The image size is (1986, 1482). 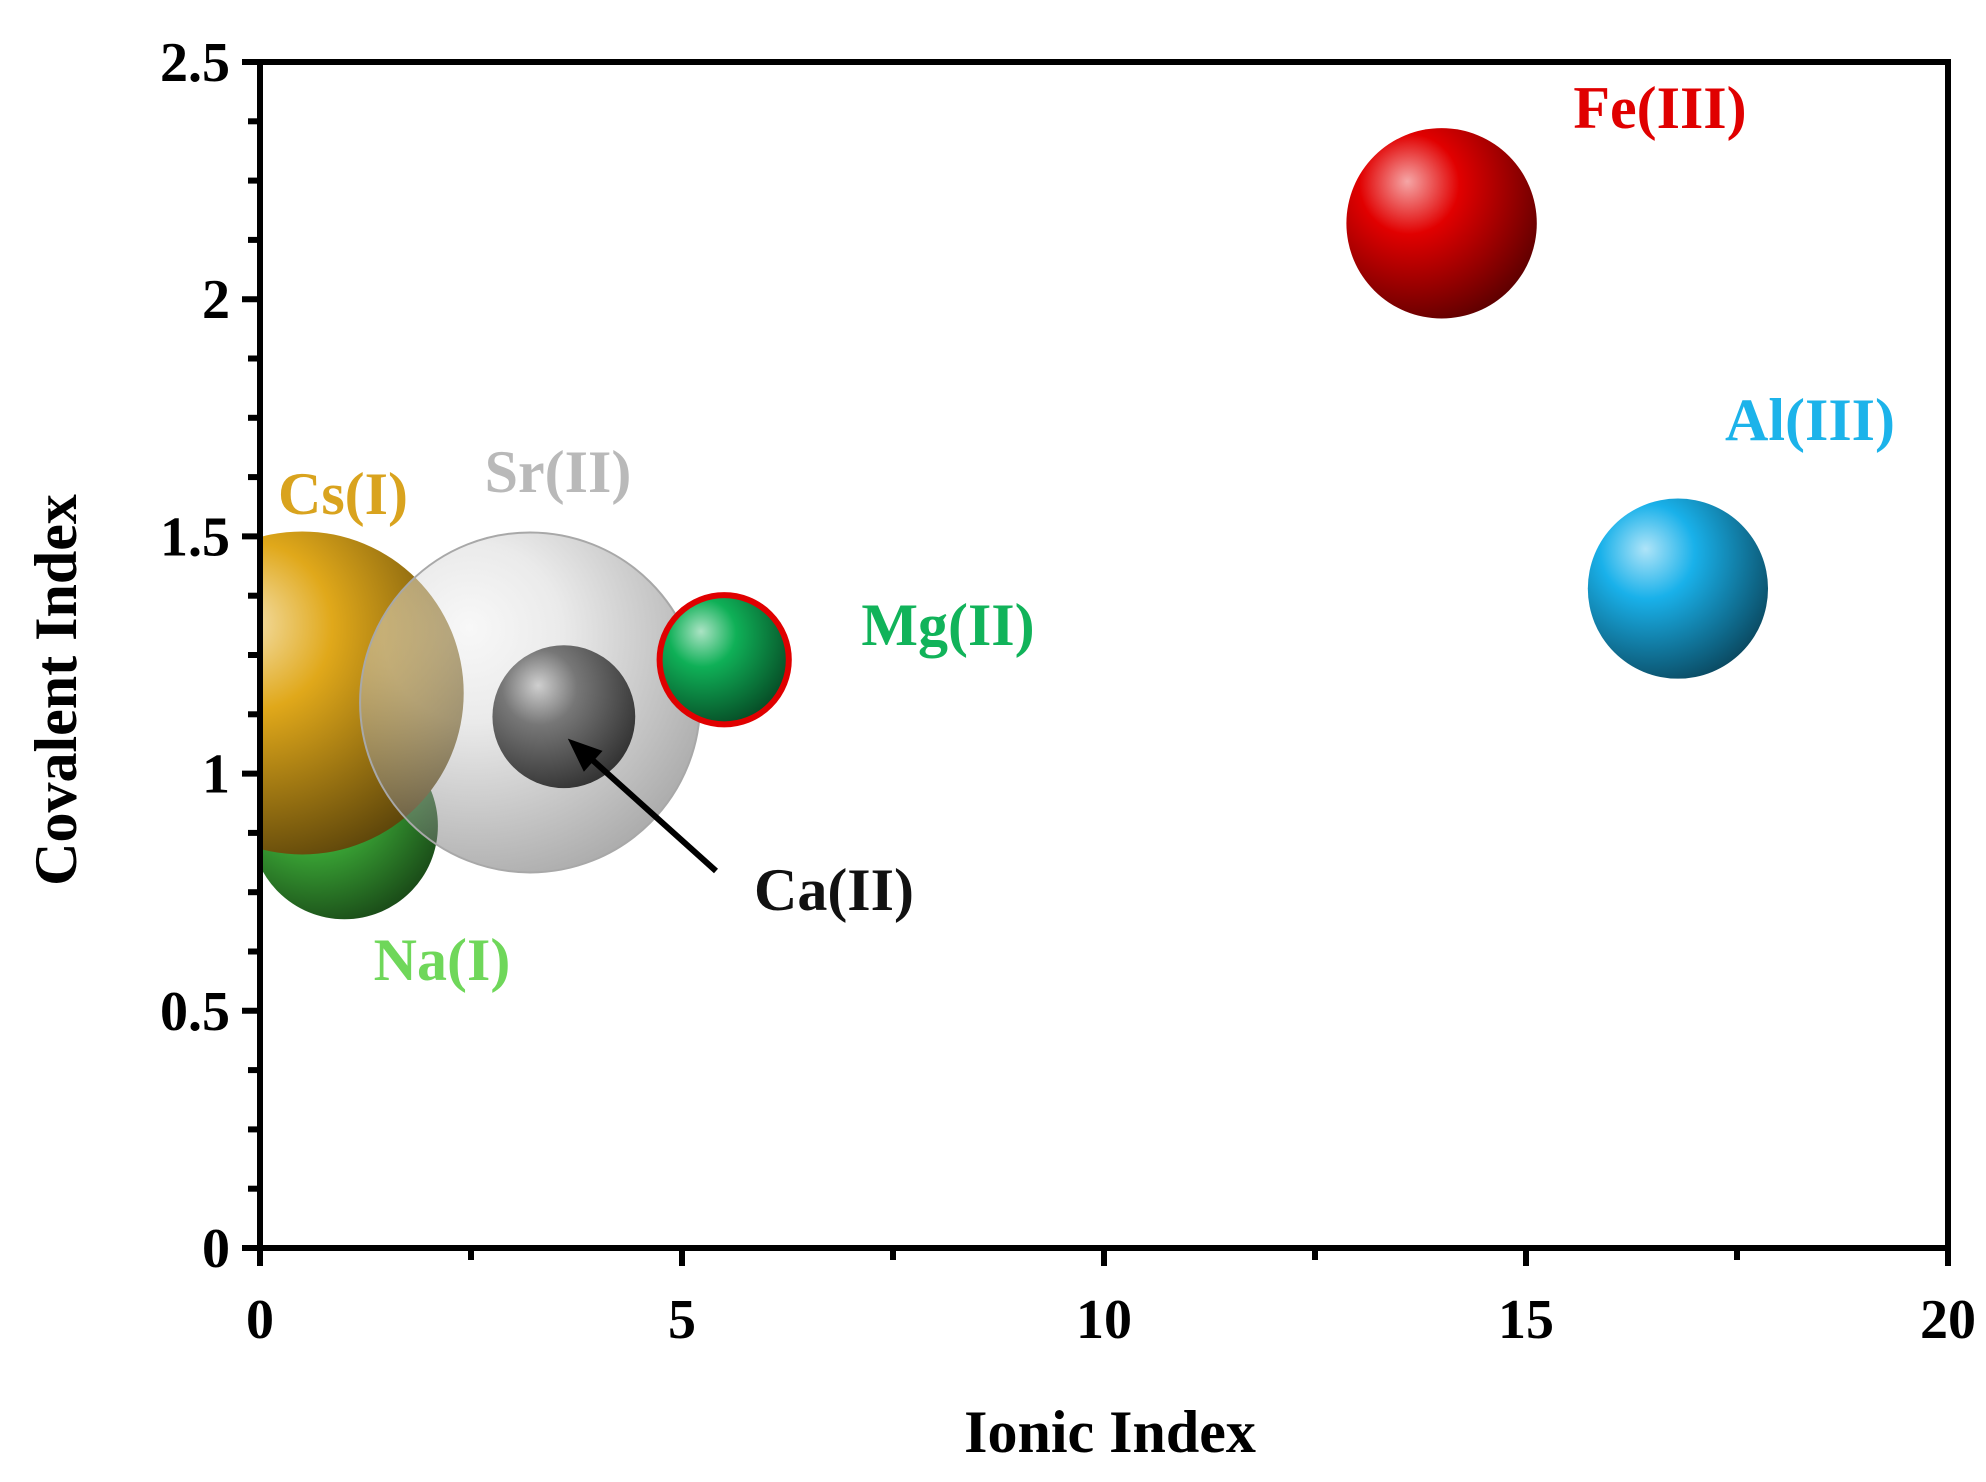 I want to click on y-tick-label: 0.5, so click(x=195, y=1012).